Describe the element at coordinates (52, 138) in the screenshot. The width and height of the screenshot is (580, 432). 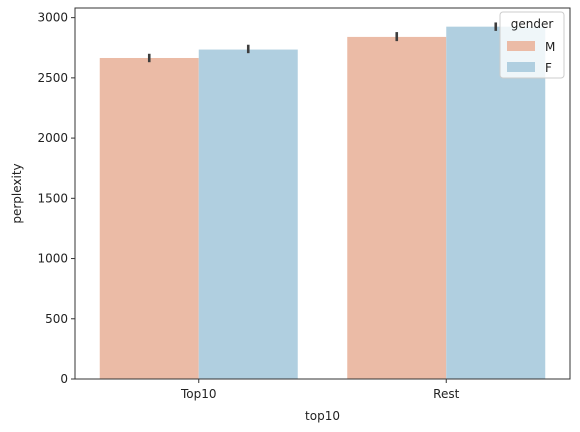
I see `y-tick-label: 2000` at that location.